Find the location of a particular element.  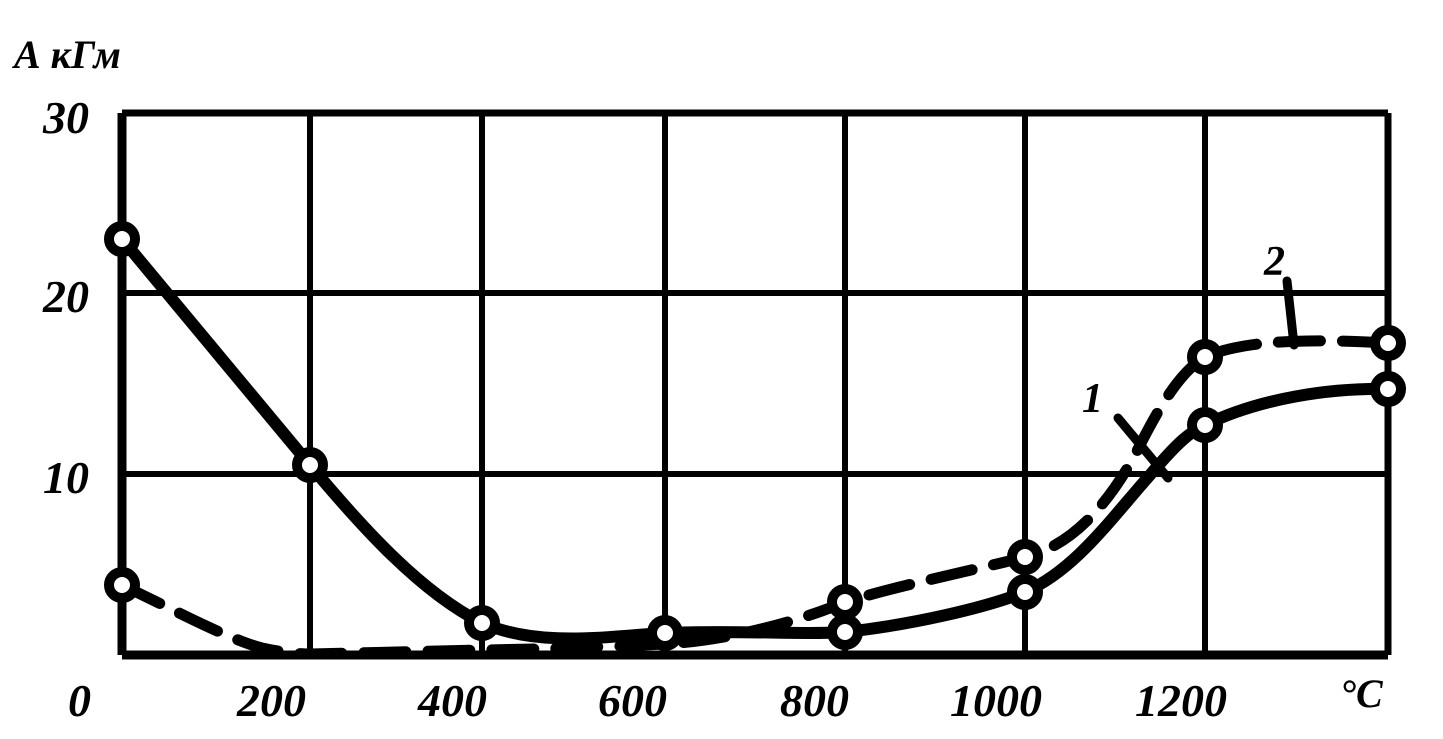

curve-label-2: 2 is located at coordinates (1274, 262).